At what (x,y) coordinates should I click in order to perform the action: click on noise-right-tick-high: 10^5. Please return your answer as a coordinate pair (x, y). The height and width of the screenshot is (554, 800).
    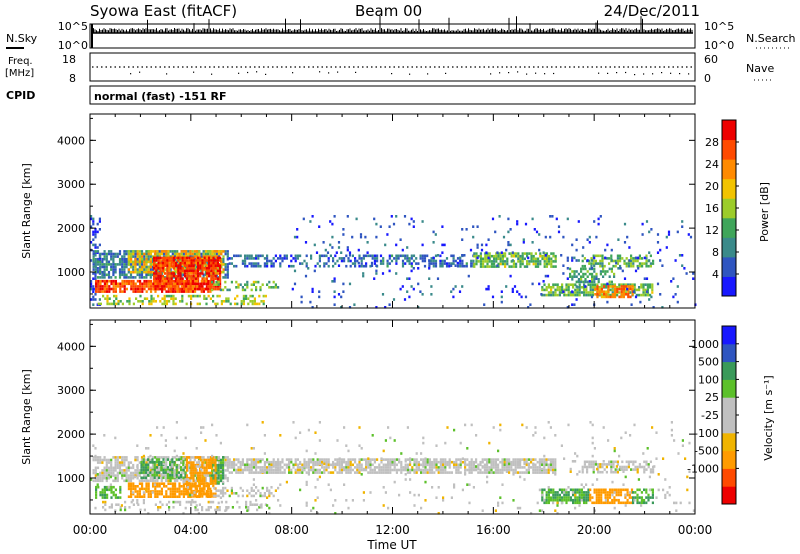
    Looking at the image, I should click on (719, 26).